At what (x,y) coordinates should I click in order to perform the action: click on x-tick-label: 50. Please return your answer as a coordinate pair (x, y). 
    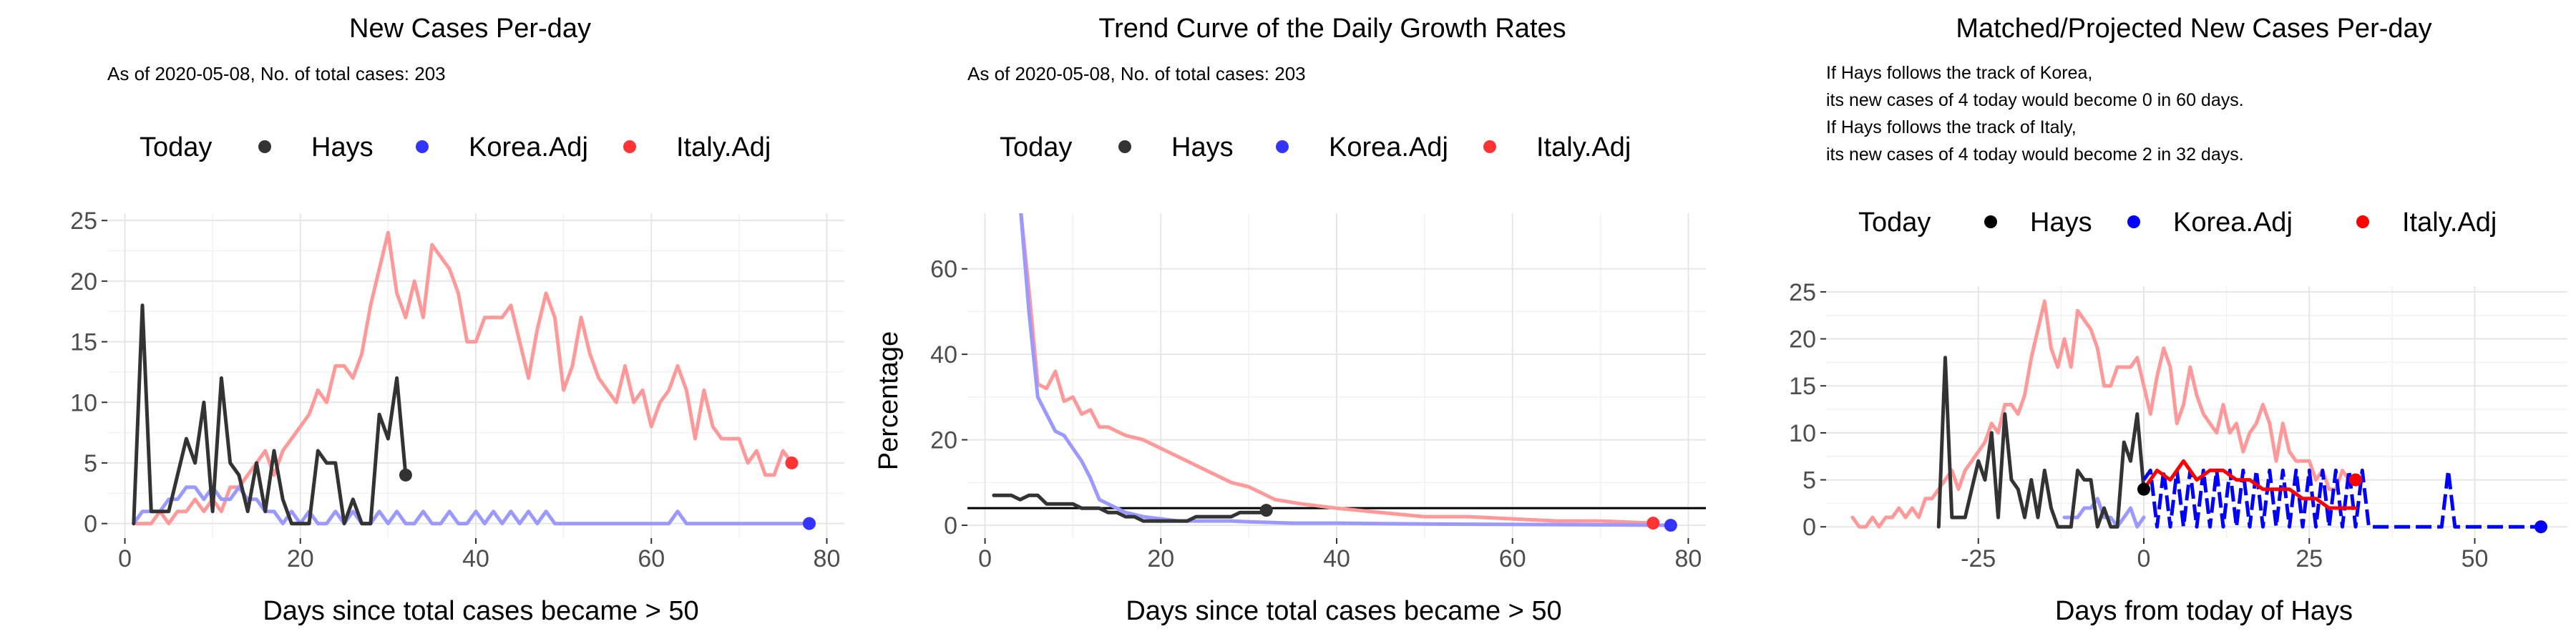
    Looking at the image, I should click on (2475, 558).